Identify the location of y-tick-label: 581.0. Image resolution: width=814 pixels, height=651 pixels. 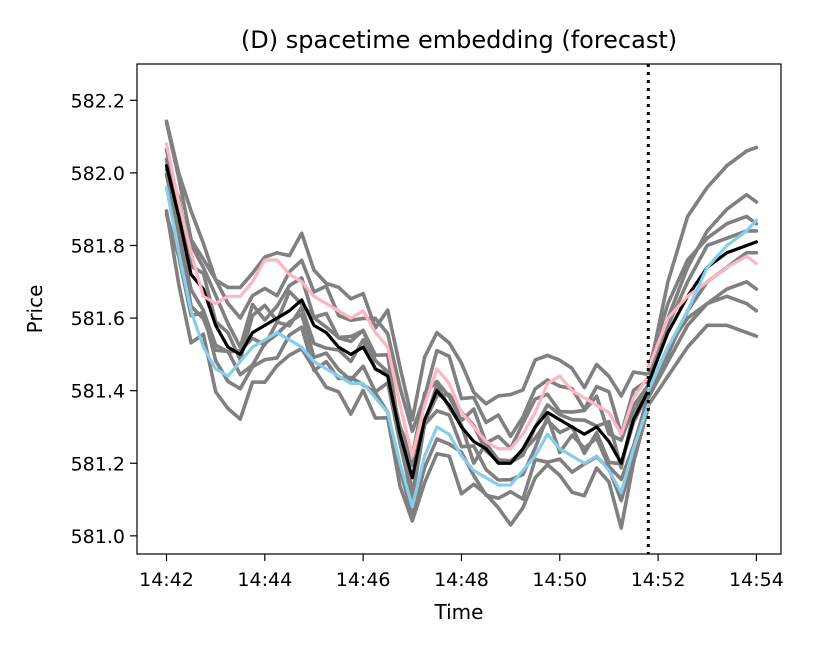
(98, 537).